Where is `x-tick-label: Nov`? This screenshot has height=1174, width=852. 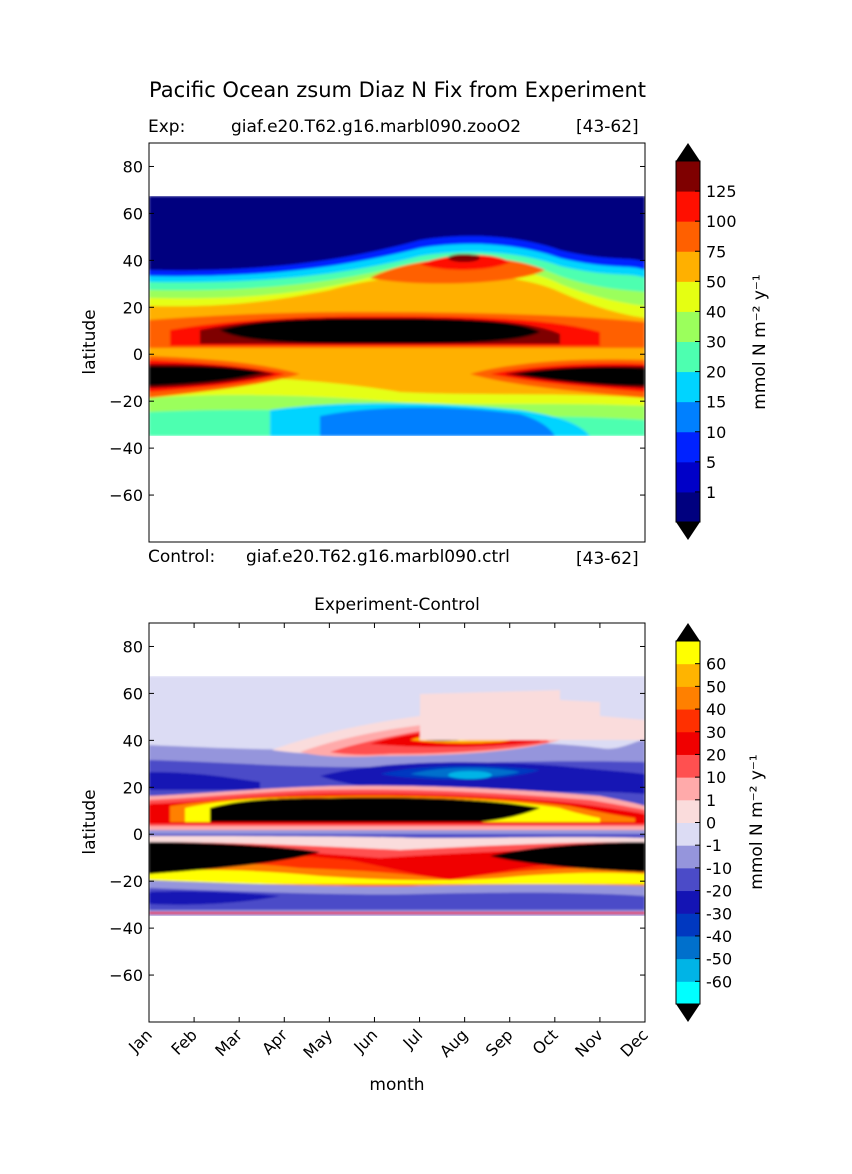 x-tick-label: Nov is located at coordinates (589, 1043).